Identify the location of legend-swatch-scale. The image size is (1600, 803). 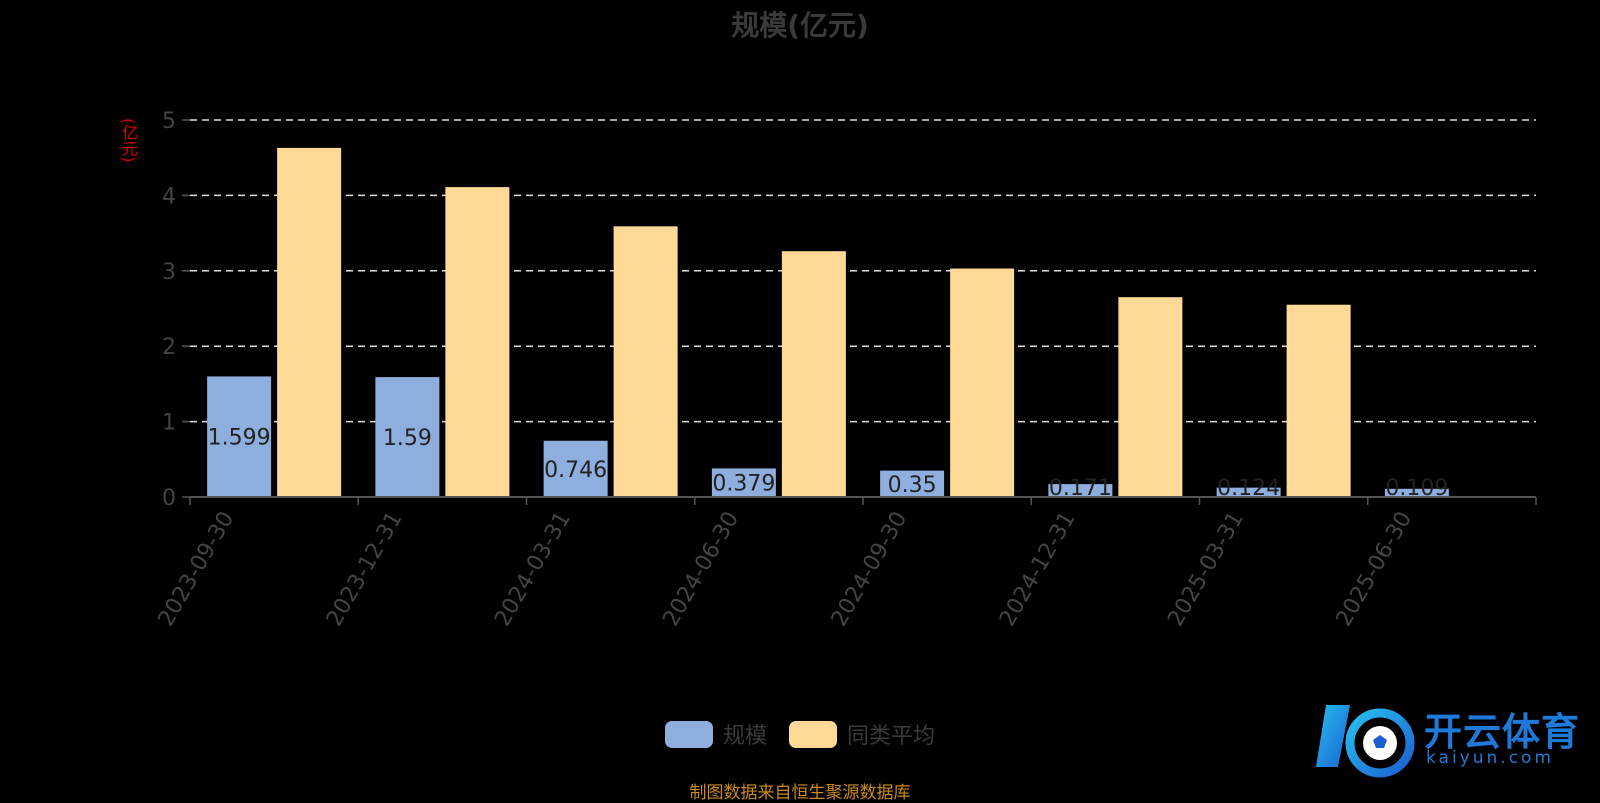
(688, 734).